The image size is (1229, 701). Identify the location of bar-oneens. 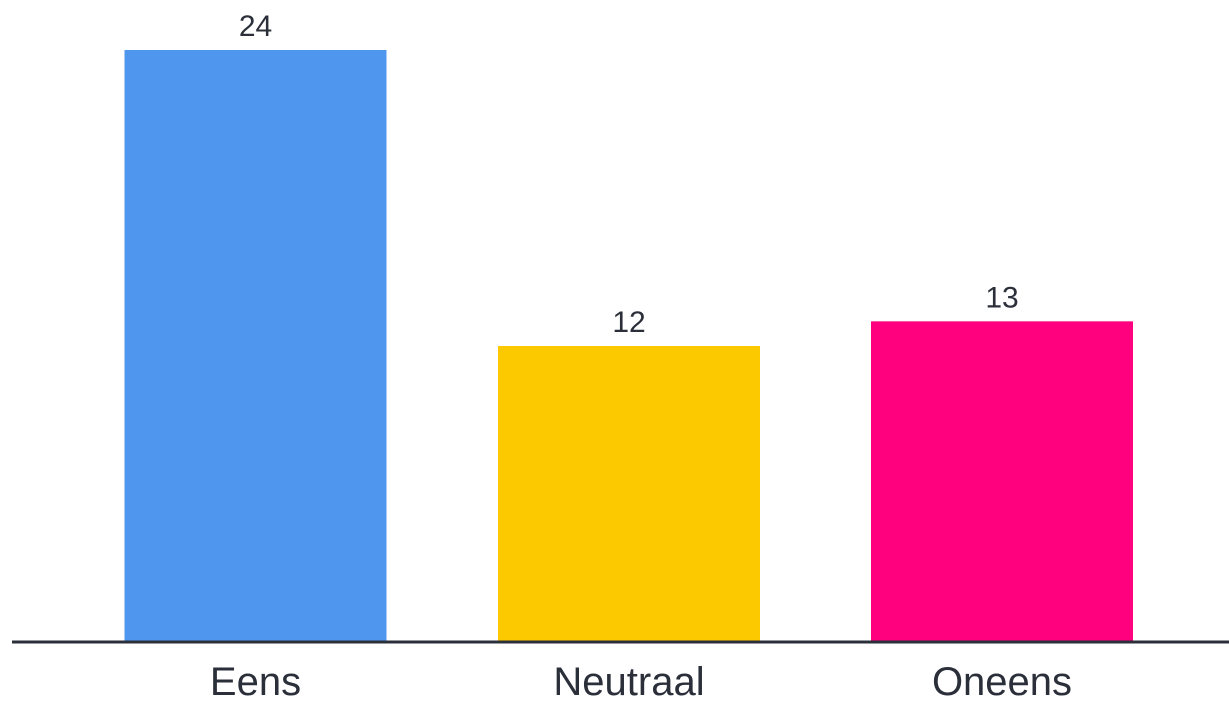
(1002, 481).